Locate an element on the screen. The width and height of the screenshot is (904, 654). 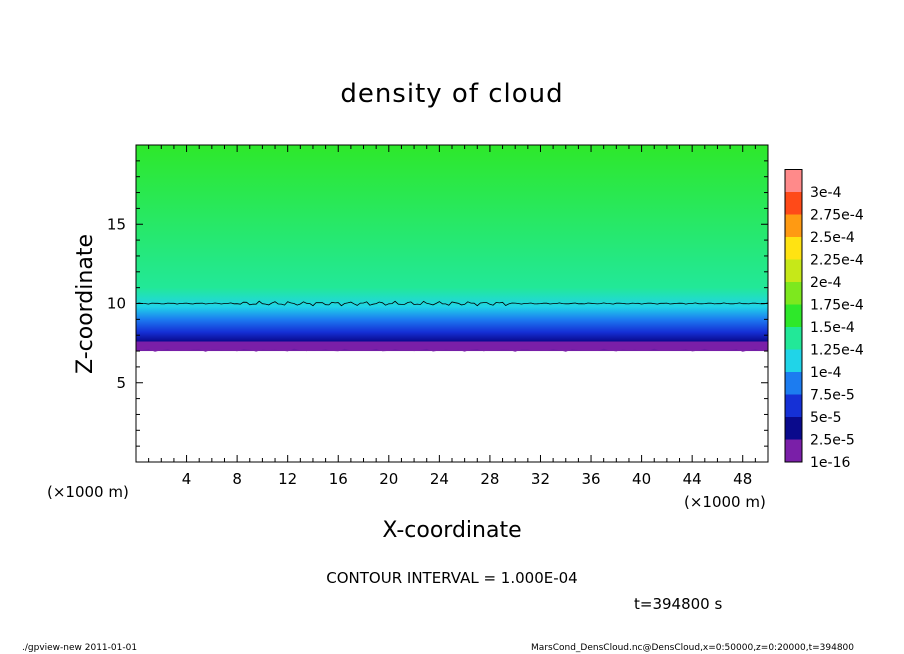
y-tick-label: 10 is located at coordinates (116, 304).